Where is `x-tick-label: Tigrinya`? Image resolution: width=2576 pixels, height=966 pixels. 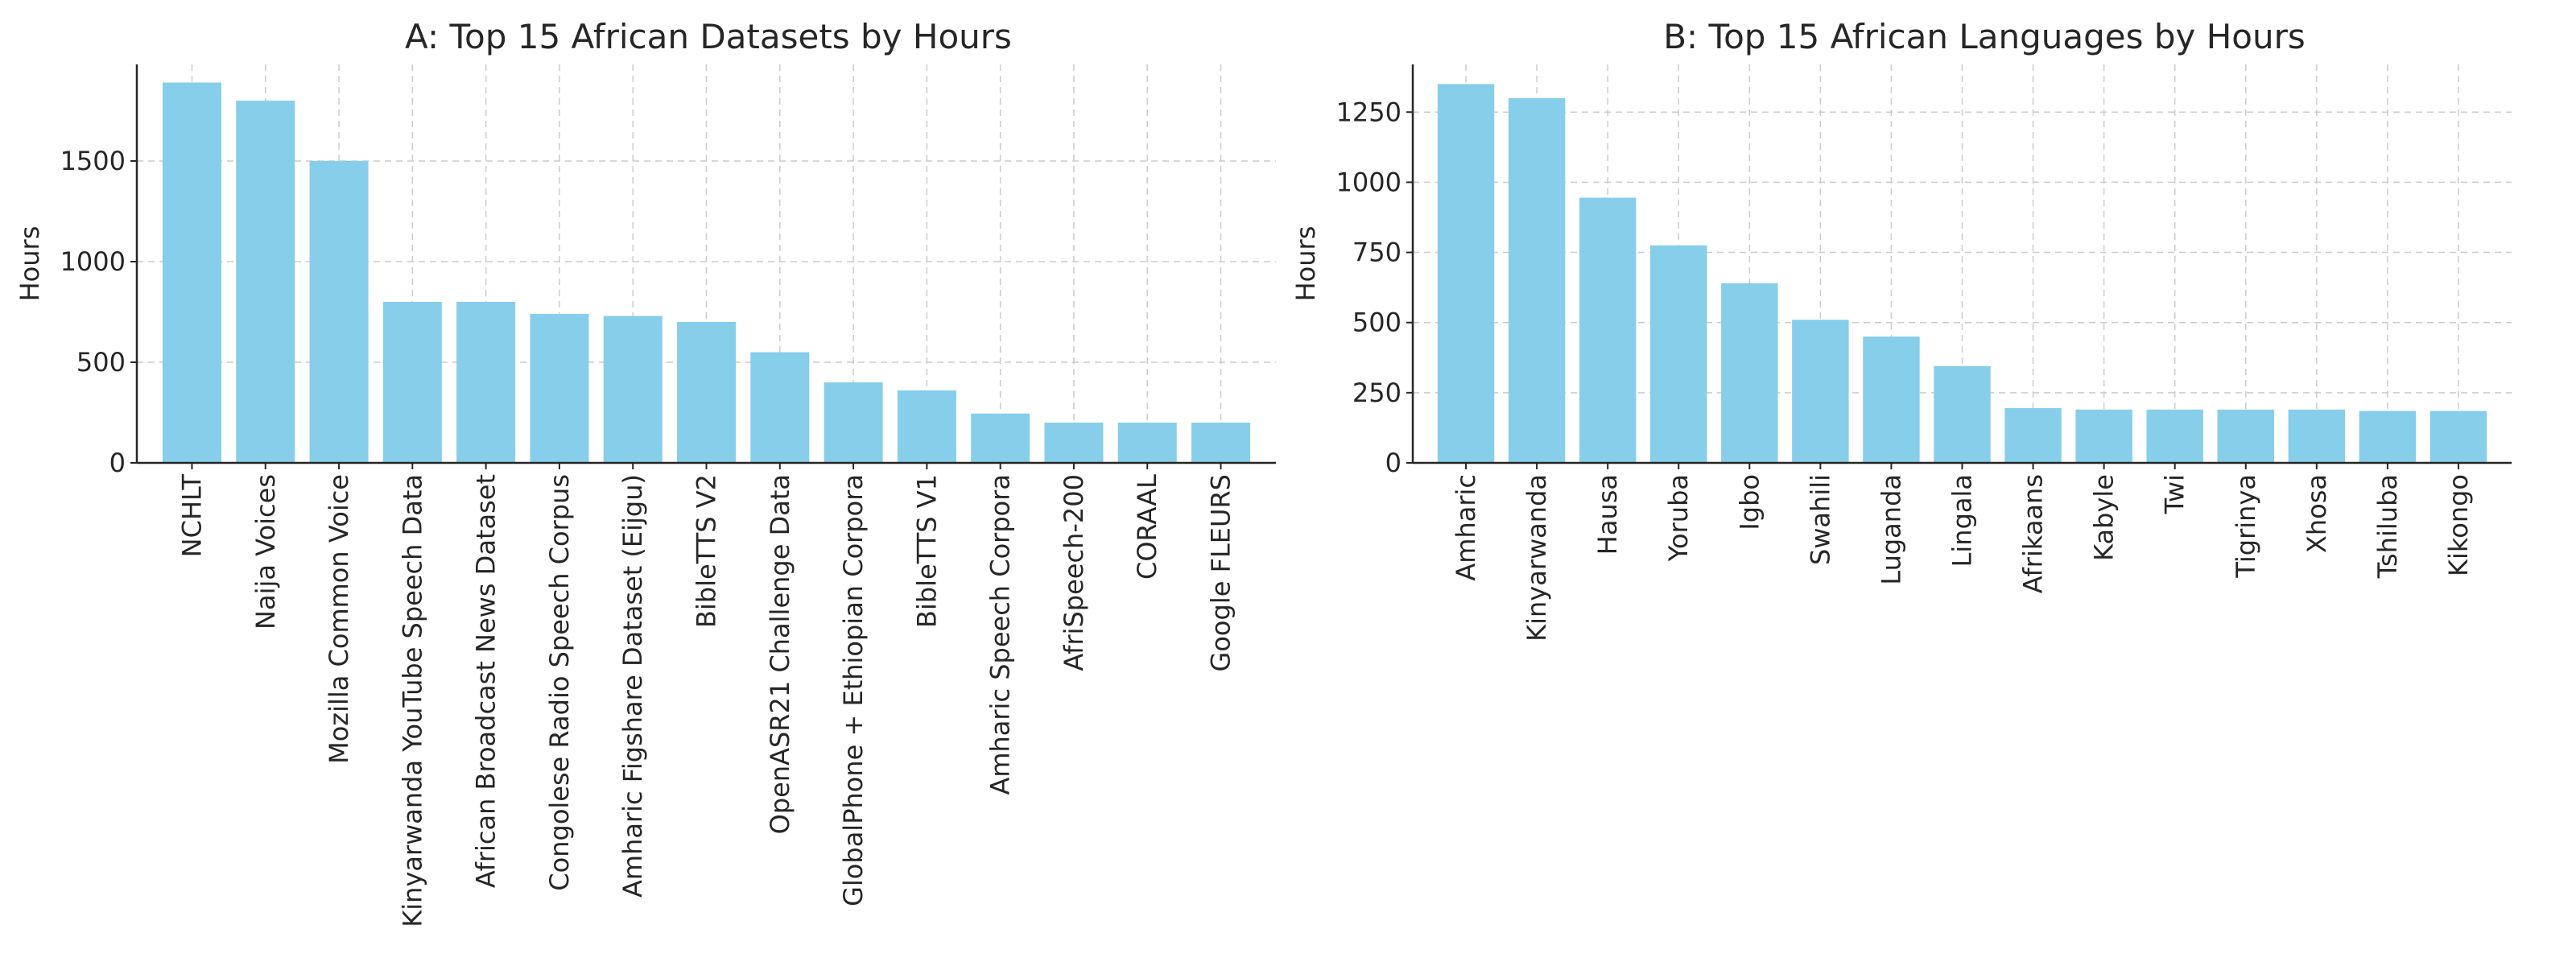
x-tick-label: Tigrinya is located at coordinates (2246, 526).